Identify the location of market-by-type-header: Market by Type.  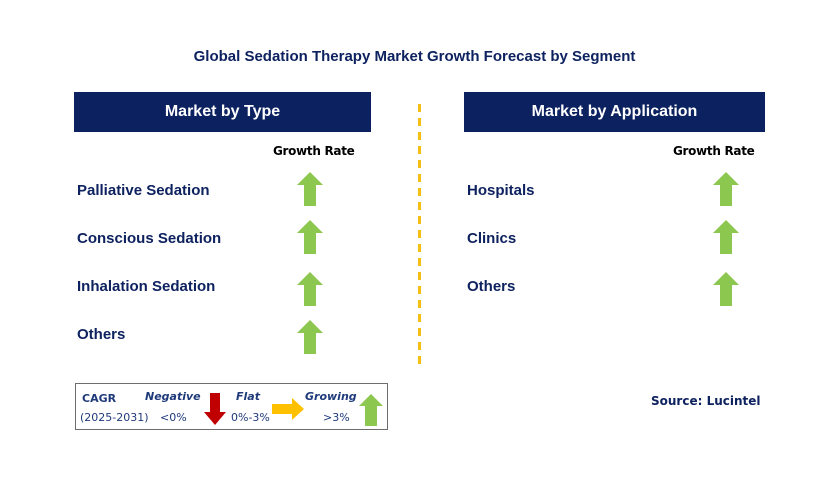
(222, 112).